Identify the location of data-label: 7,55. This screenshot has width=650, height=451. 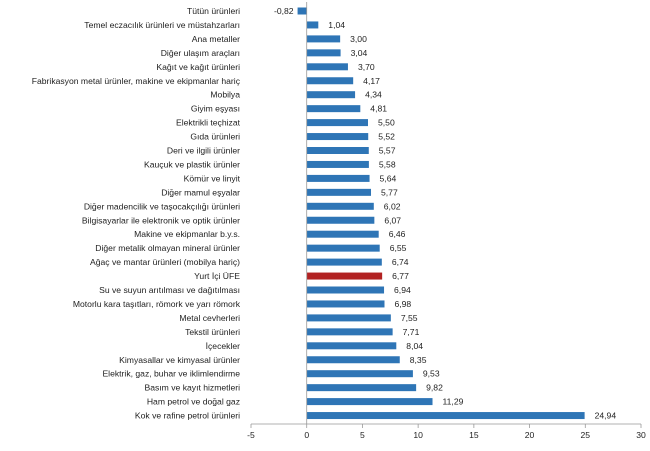
(409, 318).